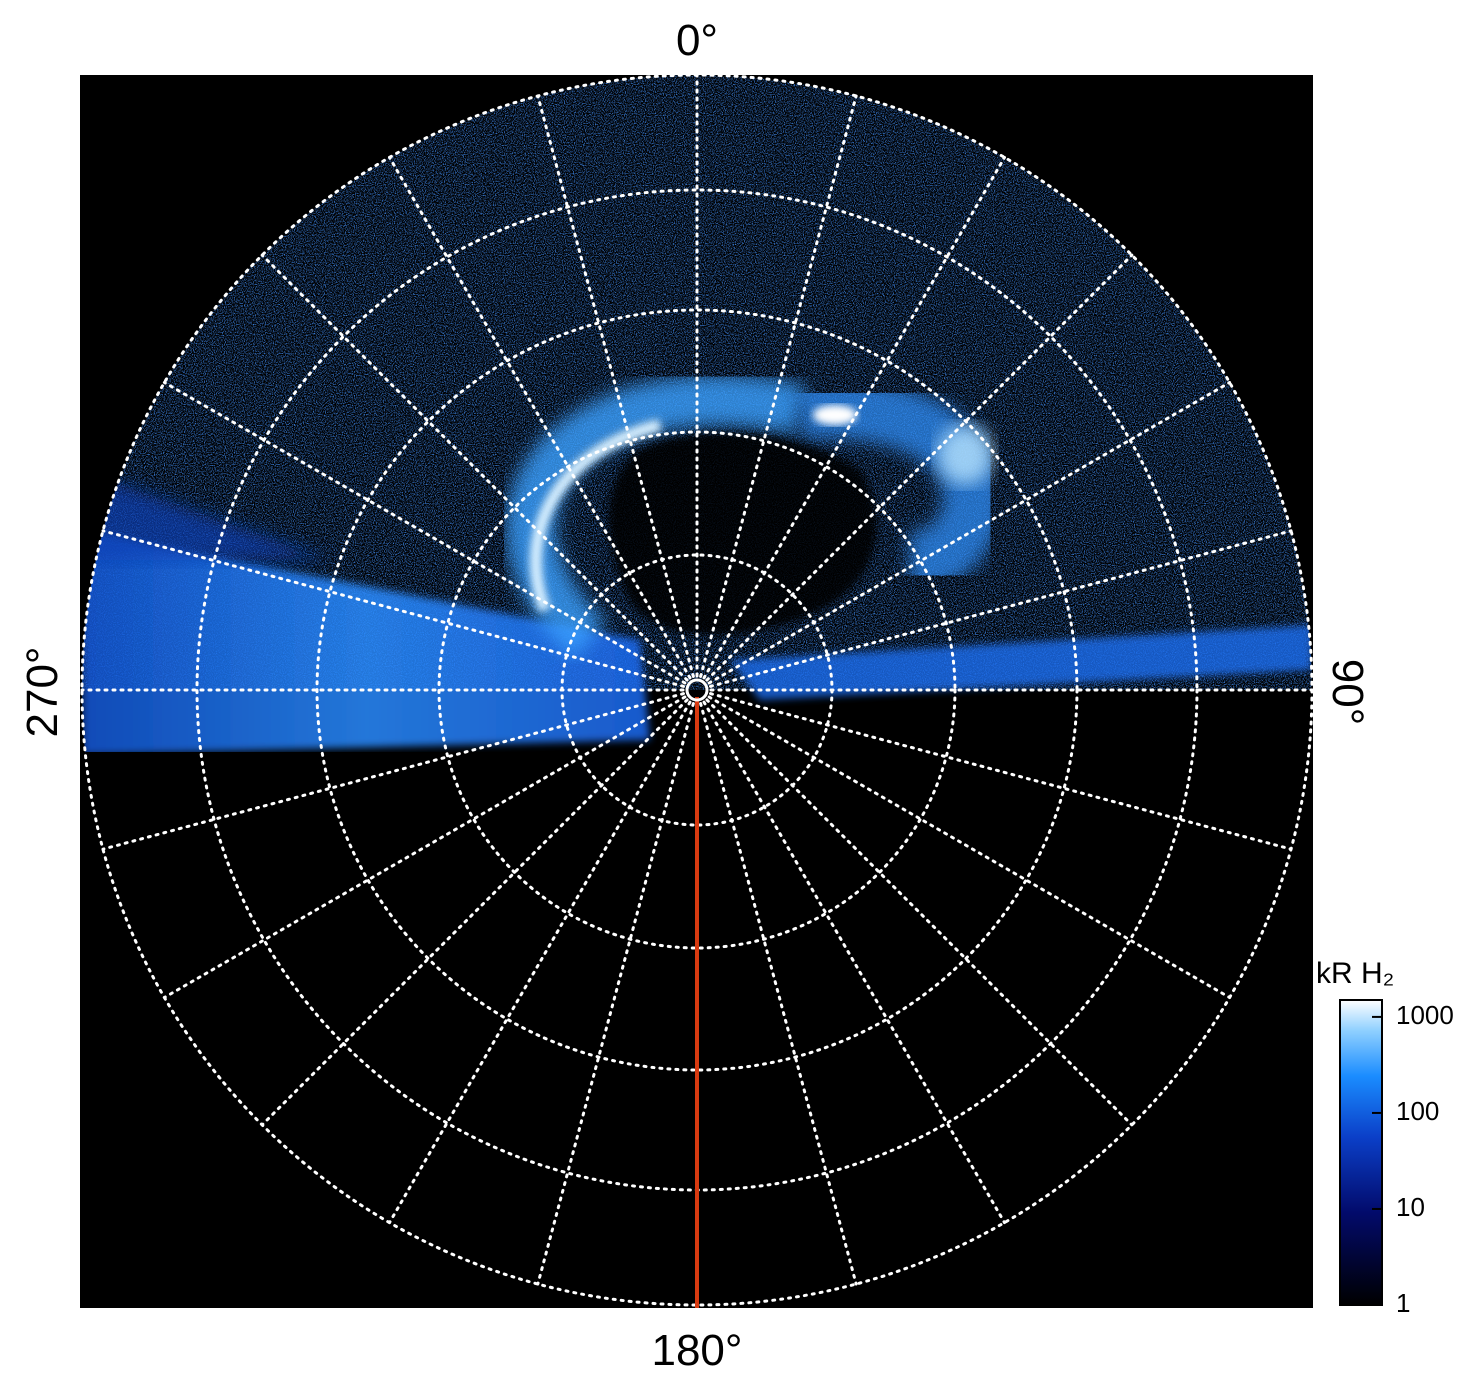  Describe the element at coordinates (742, 533) in the screenshot. I see `dark-polar-region` at that location.